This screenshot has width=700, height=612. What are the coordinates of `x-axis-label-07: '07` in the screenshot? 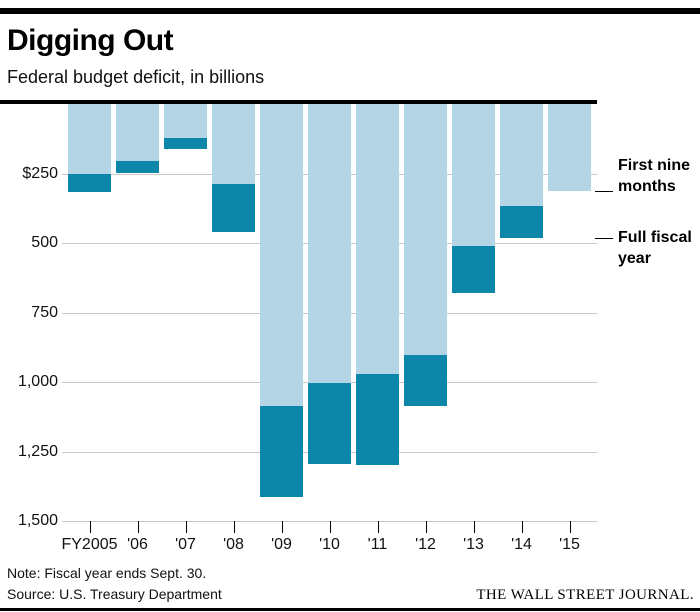 It's located at (185, 544).